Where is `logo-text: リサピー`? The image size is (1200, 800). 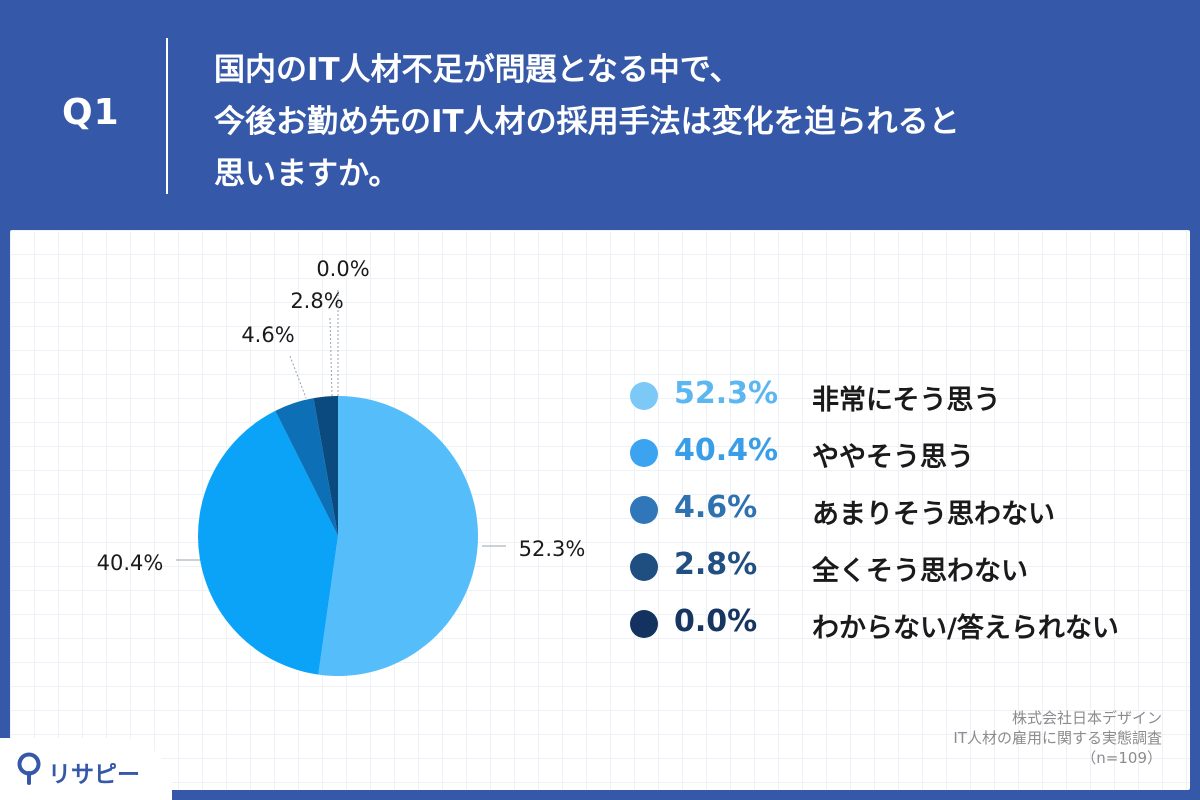
logo-text: リサピー is located at coordinates (94, 775).